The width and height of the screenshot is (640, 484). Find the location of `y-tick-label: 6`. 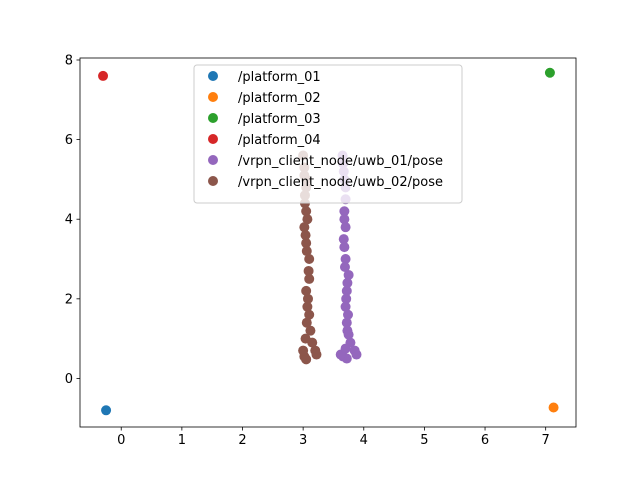

y-tick-label: 6 is located at coordinates (69, 140).